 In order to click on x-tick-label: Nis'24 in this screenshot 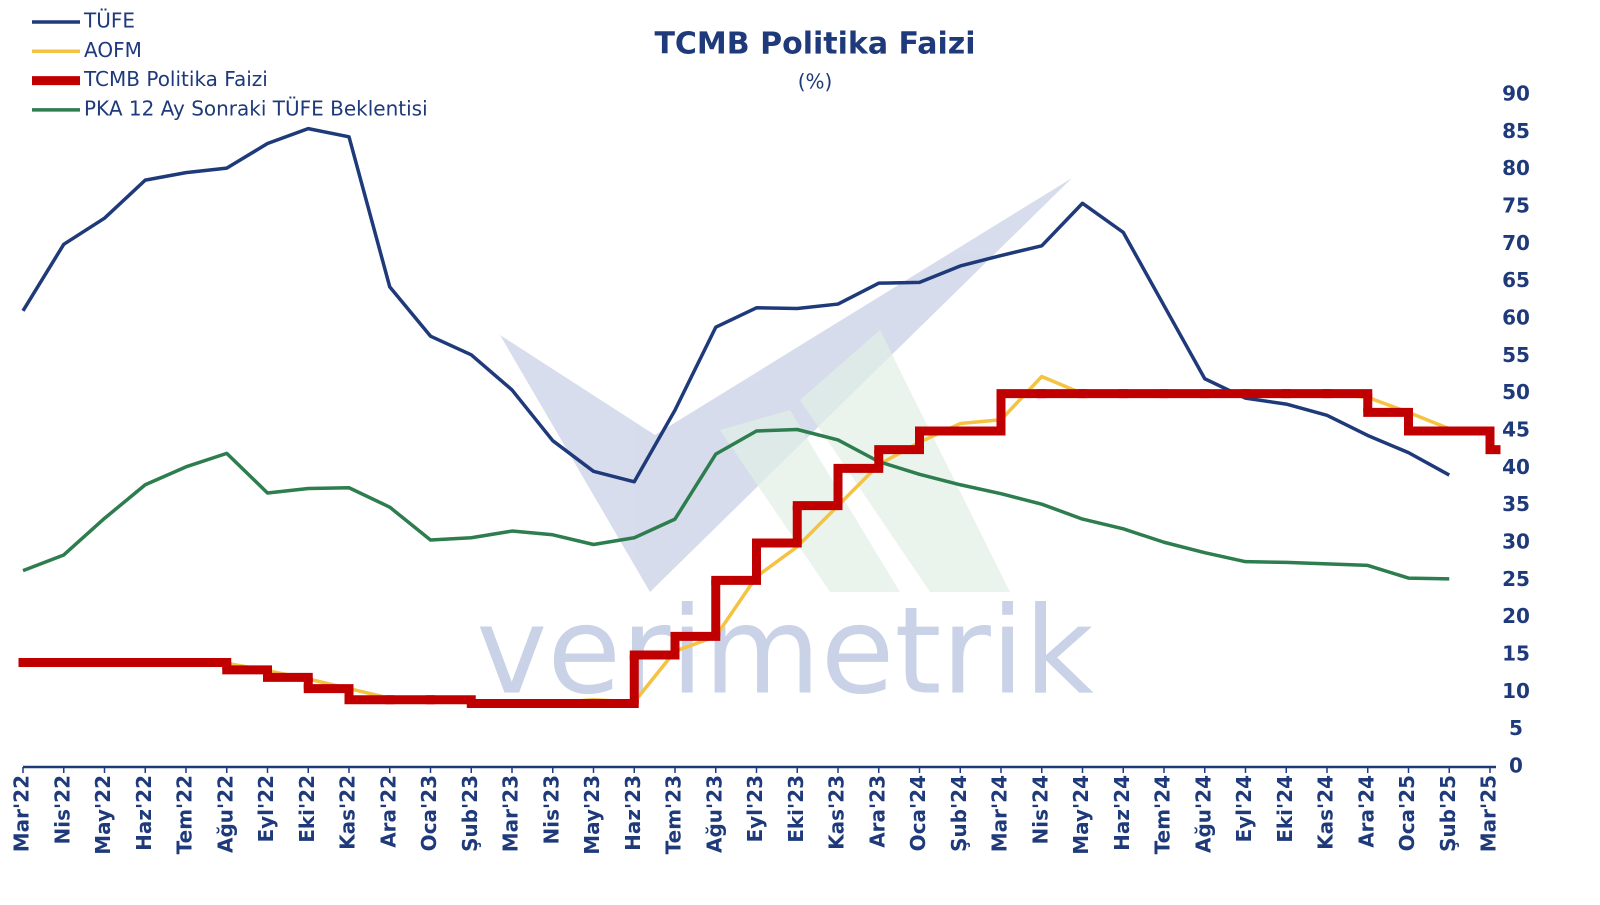, I will do `click(1040, 809)`.